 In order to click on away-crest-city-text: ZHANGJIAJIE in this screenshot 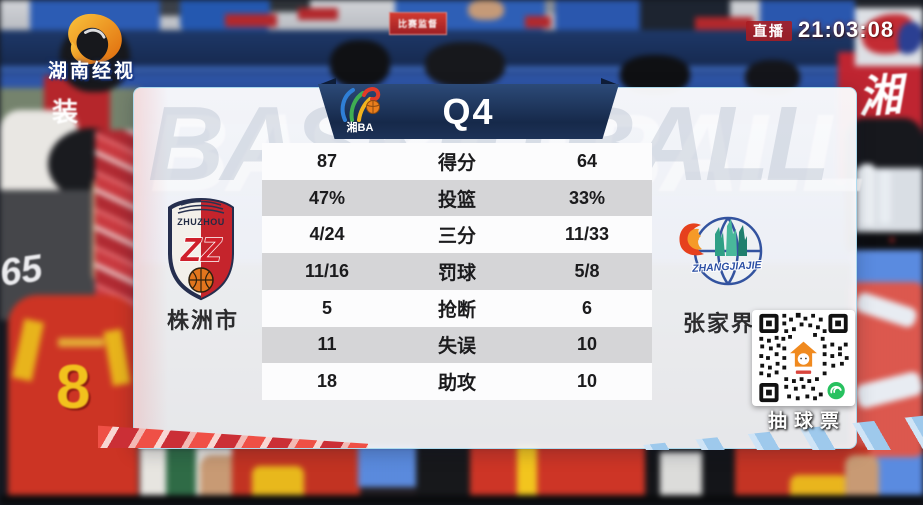, I will do `click(727, 267)`.